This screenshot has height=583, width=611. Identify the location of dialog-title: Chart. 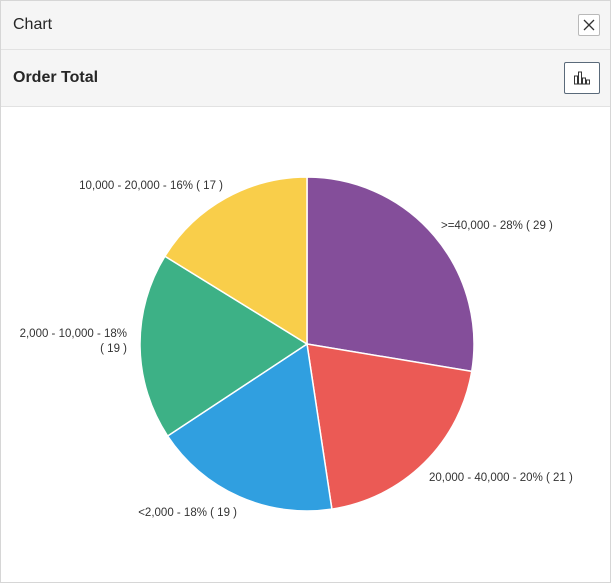
(33, 24).